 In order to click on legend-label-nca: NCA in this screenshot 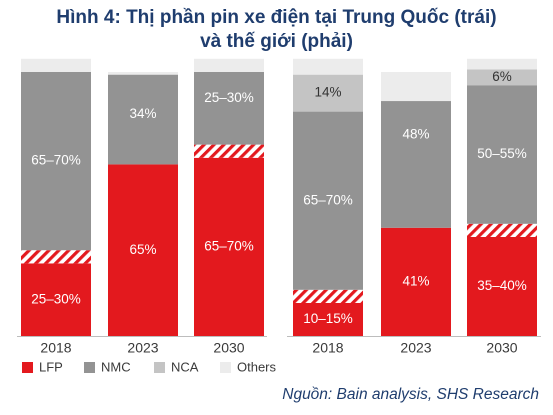, I will do `click(185, 366)`.